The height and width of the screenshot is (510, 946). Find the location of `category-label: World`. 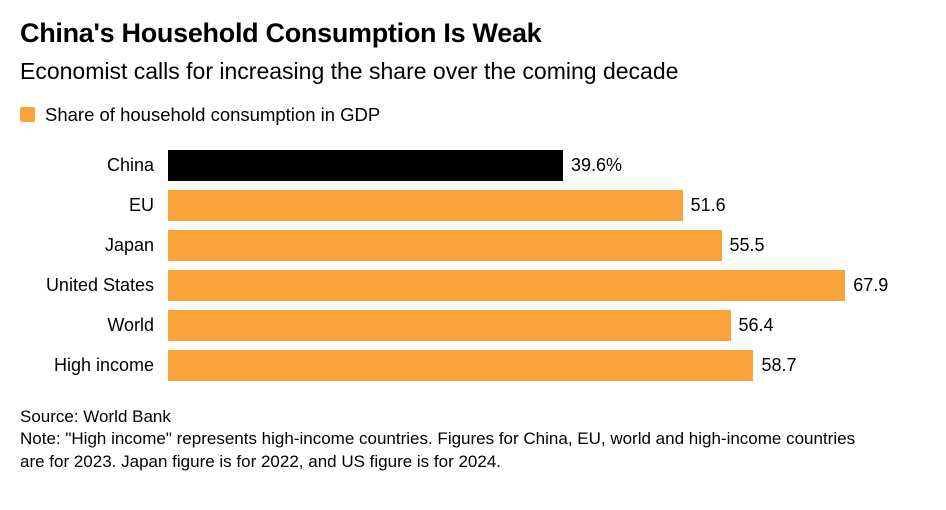

category-label: World is located at coordinates (130, 325).